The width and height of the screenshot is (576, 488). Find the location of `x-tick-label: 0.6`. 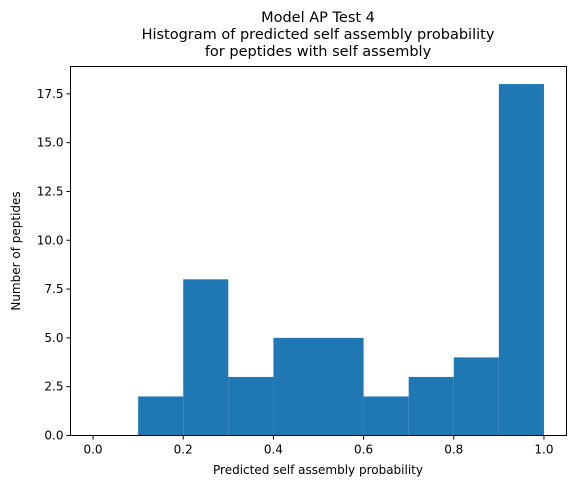

x-tick-label: 0.6 is located at coordinates (363, 450).